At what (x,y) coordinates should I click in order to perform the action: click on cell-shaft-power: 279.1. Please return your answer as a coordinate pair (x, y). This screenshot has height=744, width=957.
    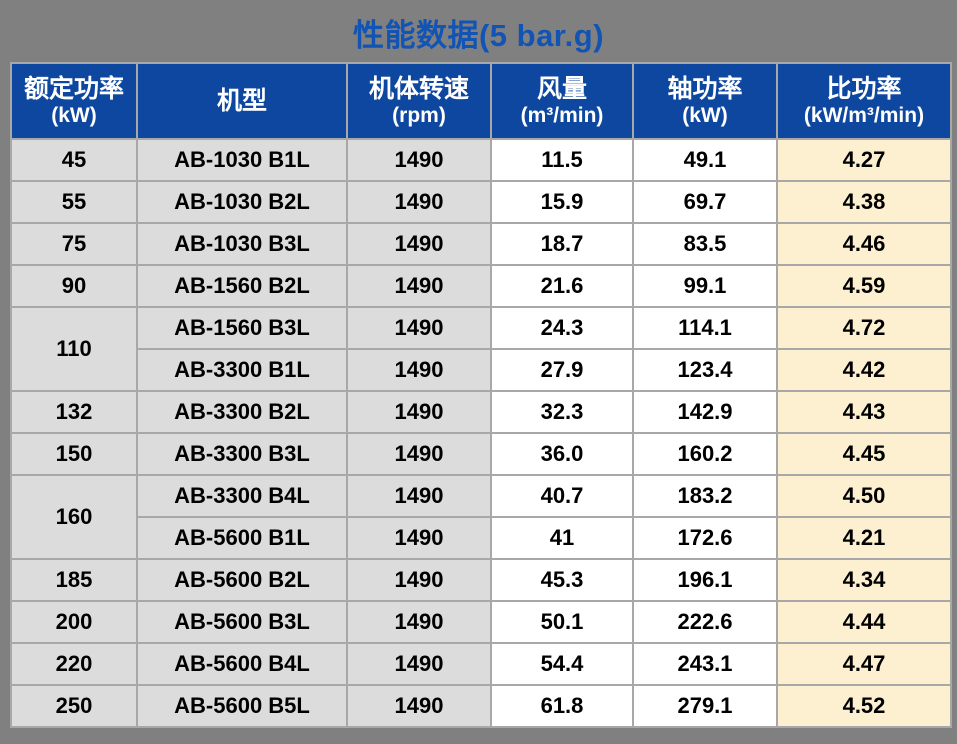
    Looking at the image, I should click on (705, 706).